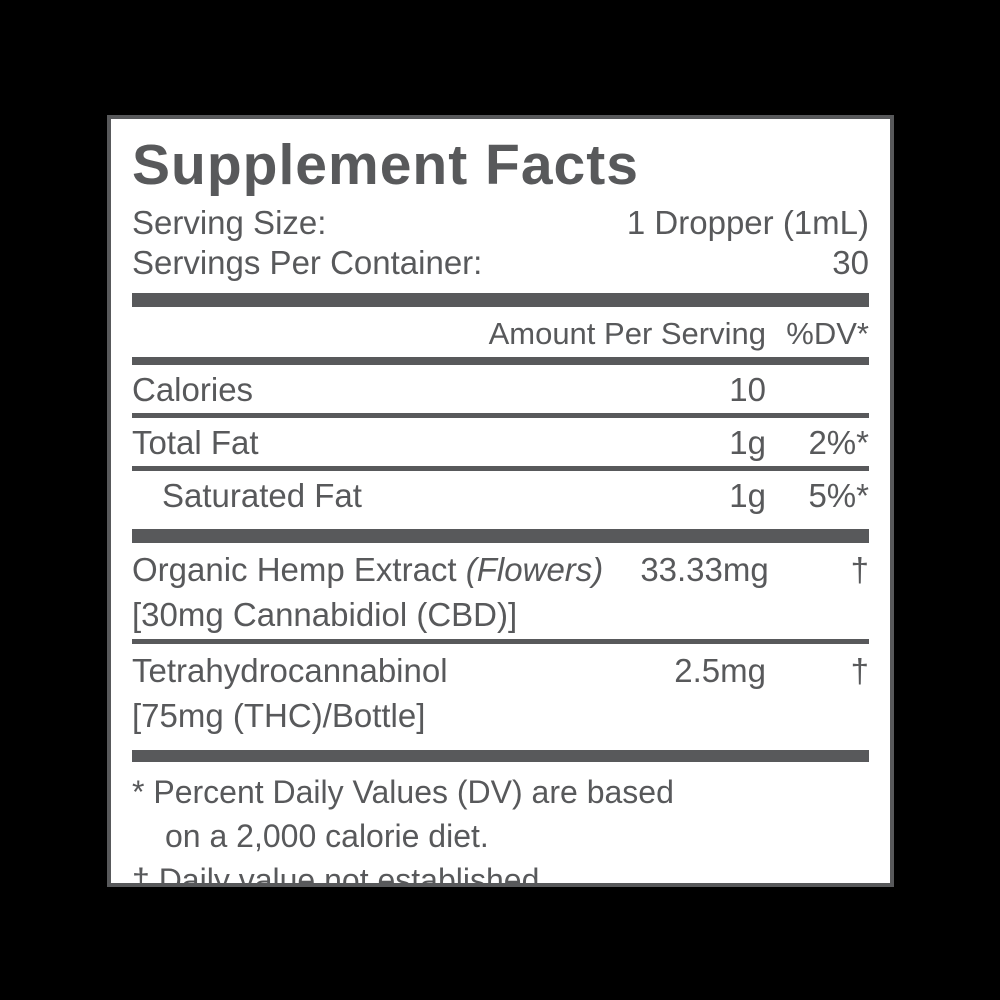  I want to click on column-header-row: Amount Per Serving %DV*, so click(500, 332).